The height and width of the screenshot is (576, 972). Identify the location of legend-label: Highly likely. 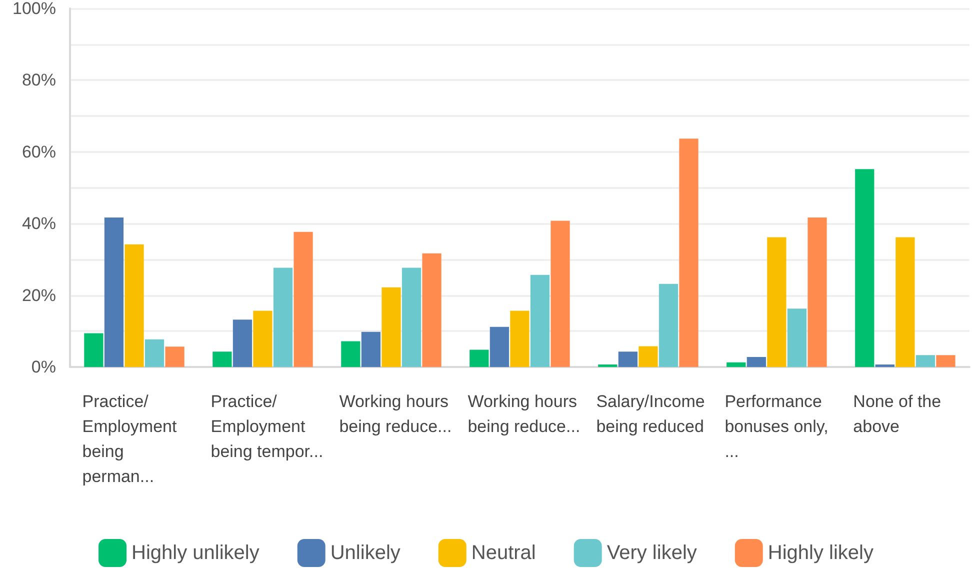
(821, 553).